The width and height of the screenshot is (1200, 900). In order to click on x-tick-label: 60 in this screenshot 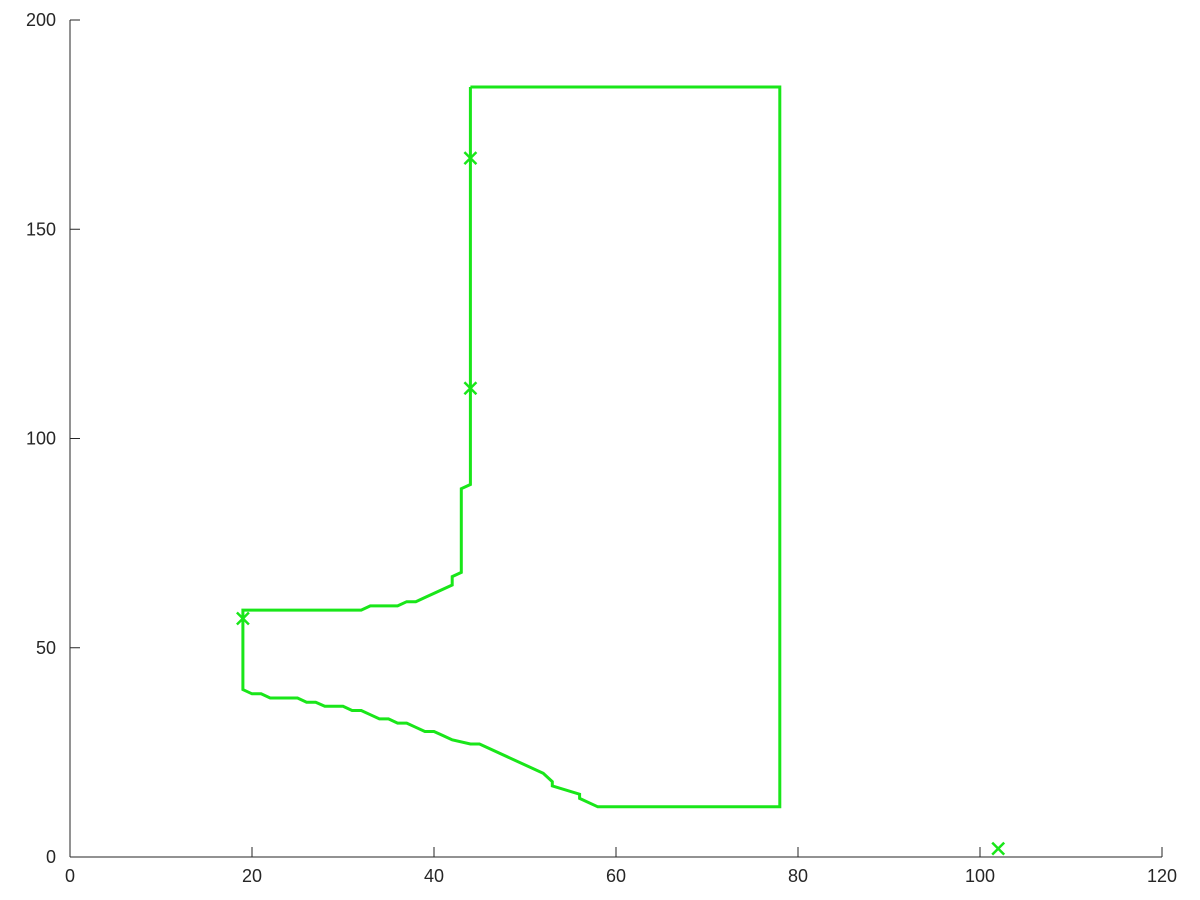, I will do `click(616, 876)`.